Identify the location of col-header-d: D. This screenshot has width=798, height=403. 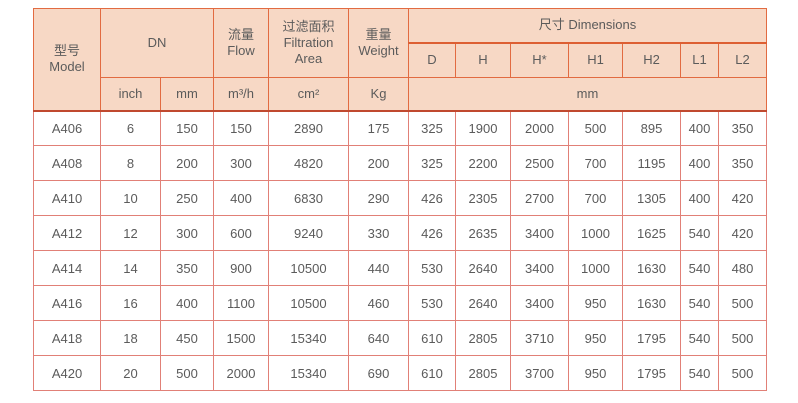
(432, 60).